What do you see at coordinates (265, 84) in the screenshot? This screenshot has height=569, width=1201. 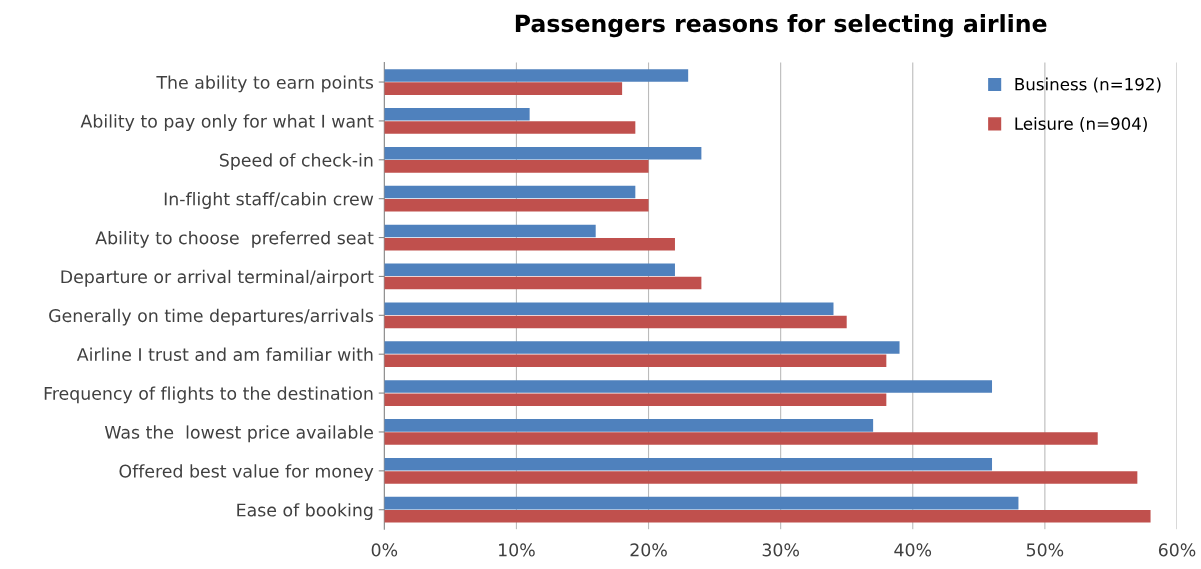 I see `y-tick-label: The ability to earn points` at bounding box center [265, 84].